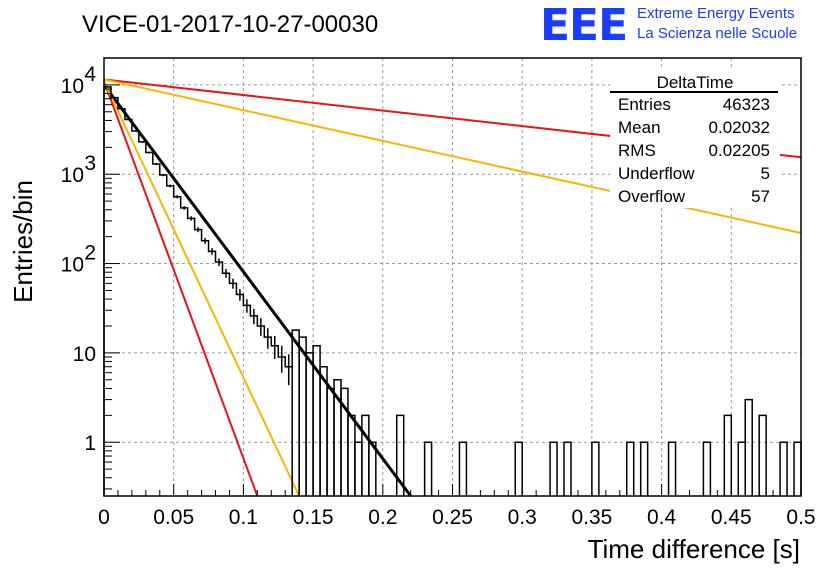  What do you see at coordinates (90, 163) in the screenshot?
I see `y-tick-exponent: 3` at bounding box center [90, 163].